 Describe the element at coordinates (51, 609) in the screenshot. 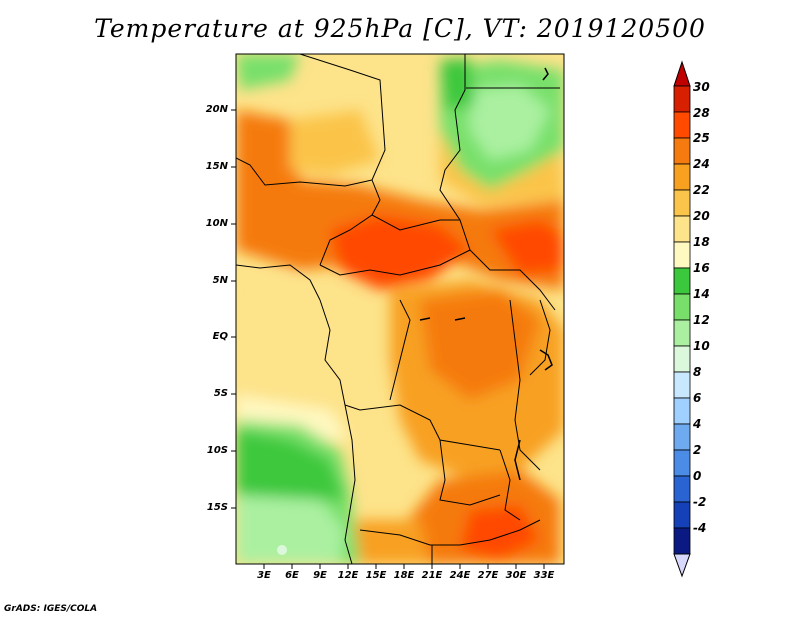

I see `grads-credit: GrADS: IGES/COLA` at that location.